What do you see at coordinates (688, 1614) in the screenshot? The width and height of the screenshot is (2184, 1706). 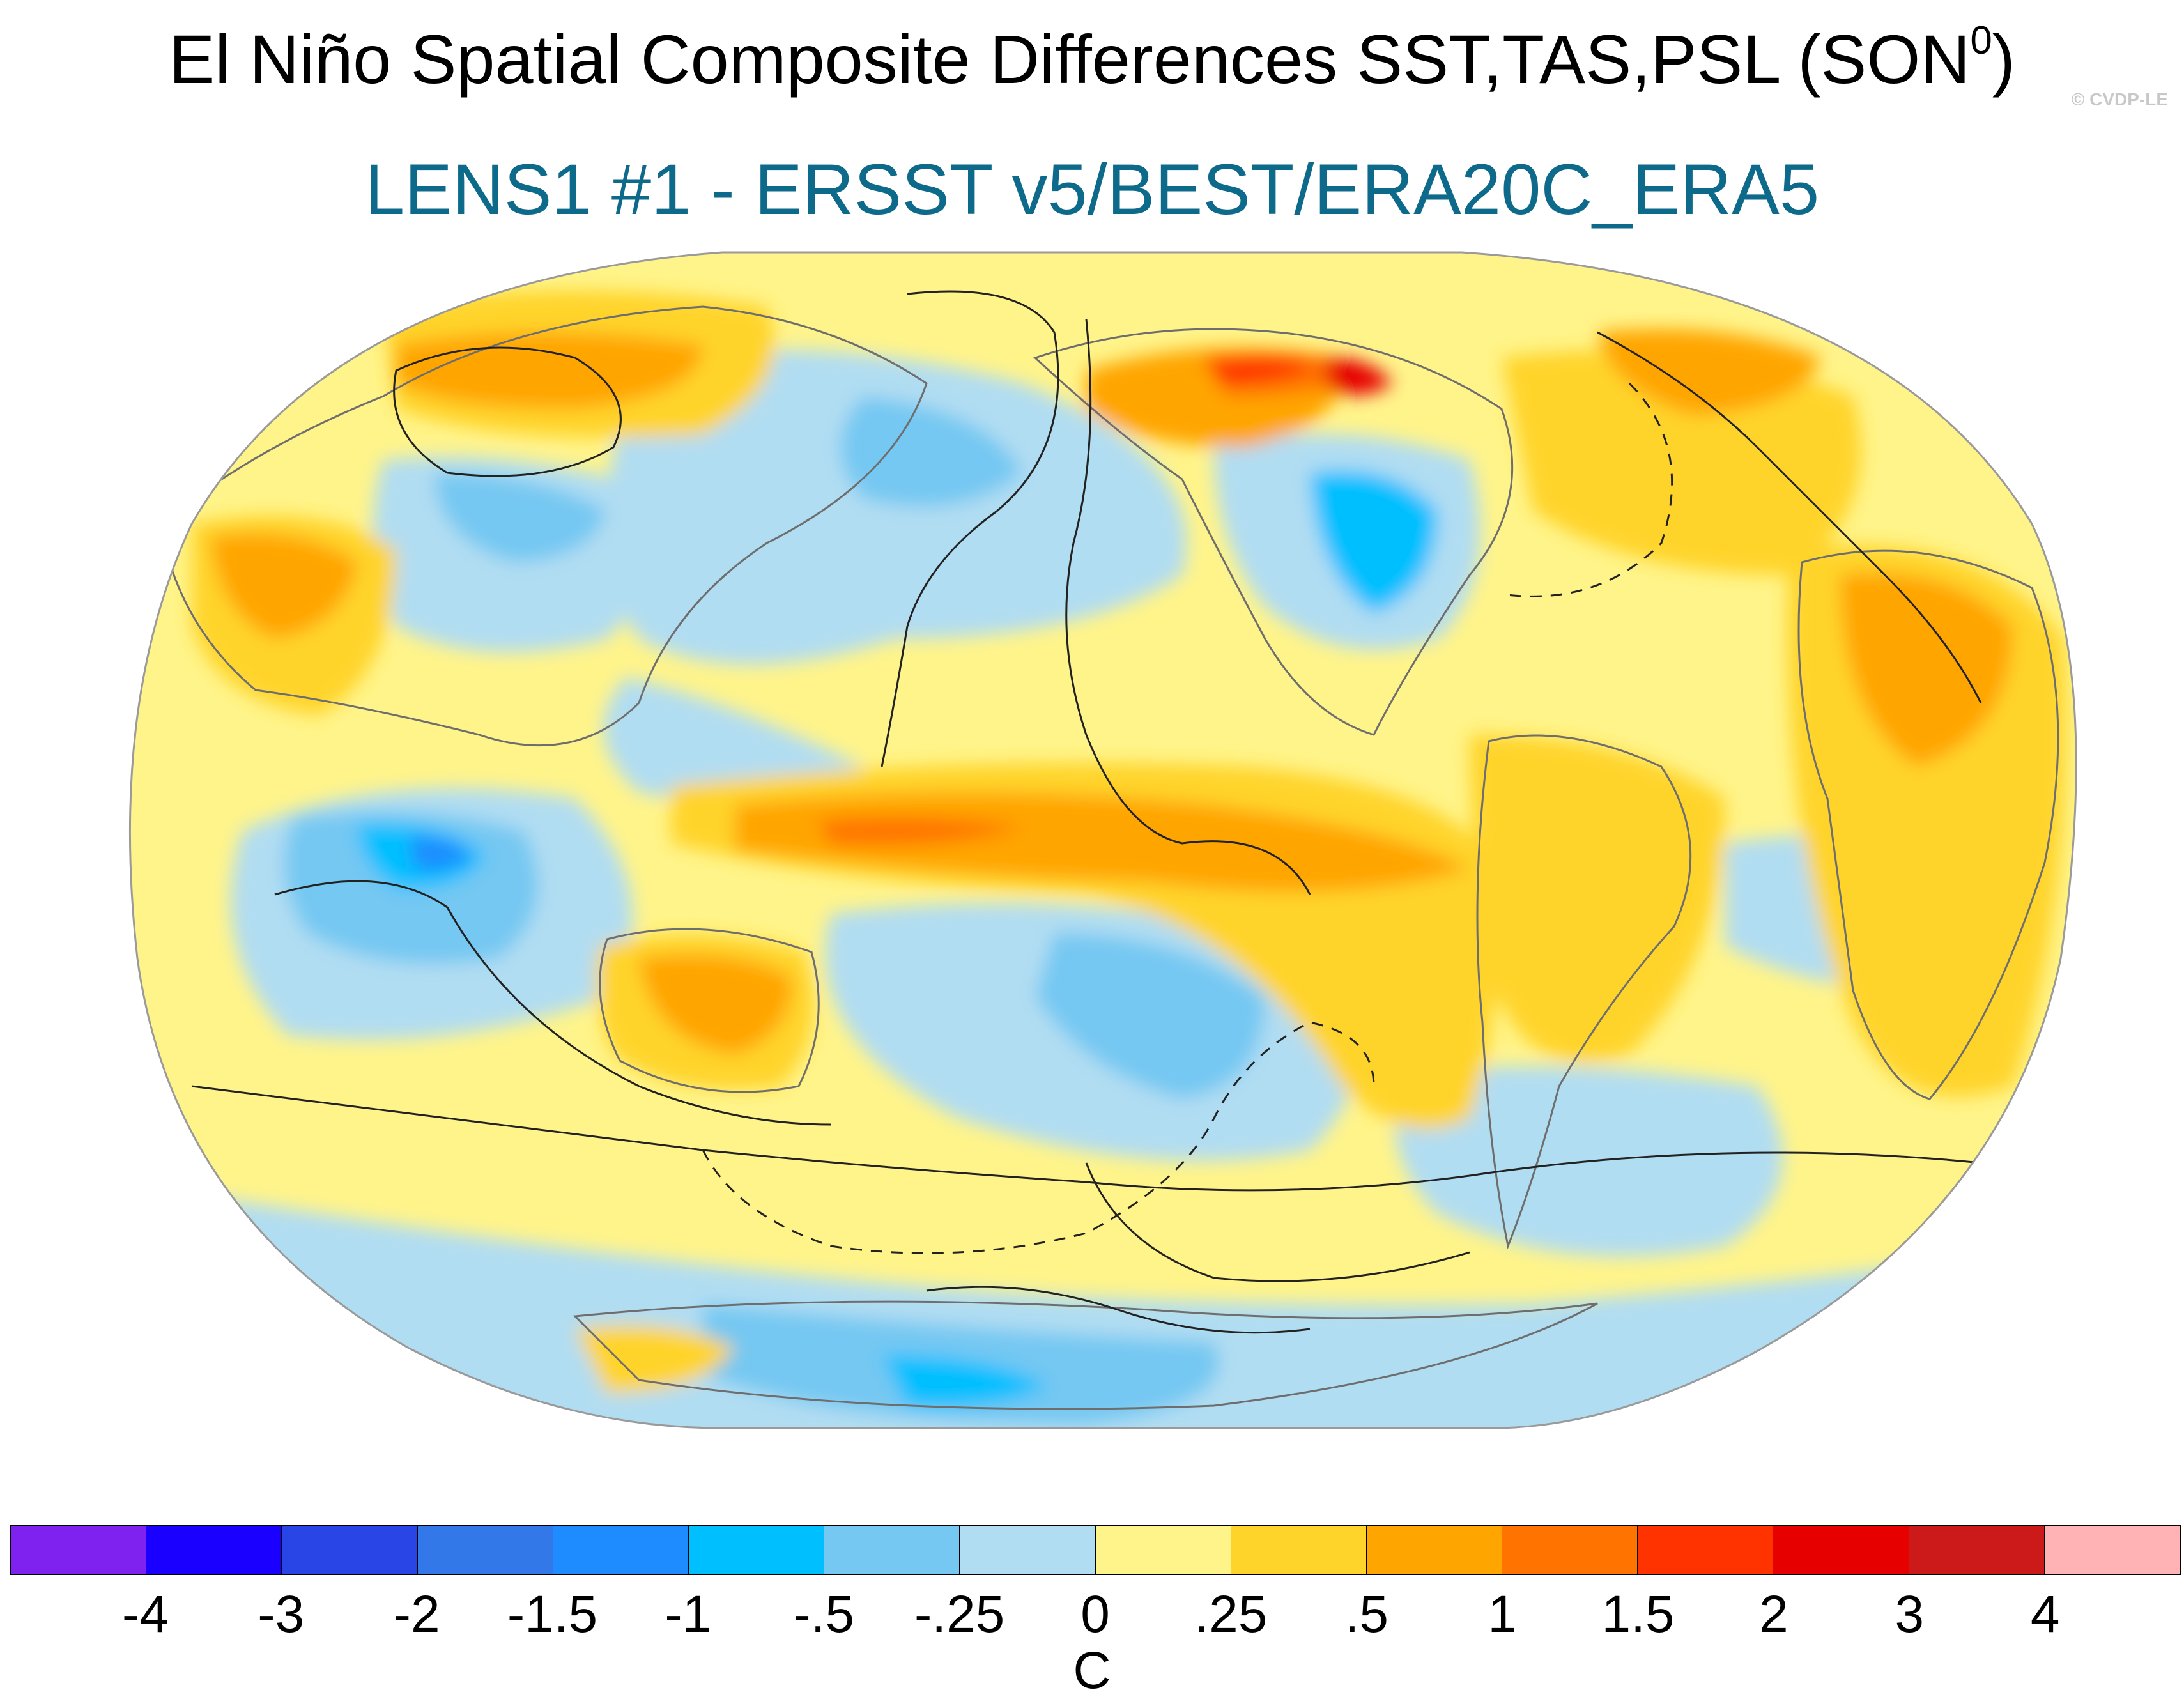 I see `colorbar-tick-label: -1` at bounding box center [688, 1614].